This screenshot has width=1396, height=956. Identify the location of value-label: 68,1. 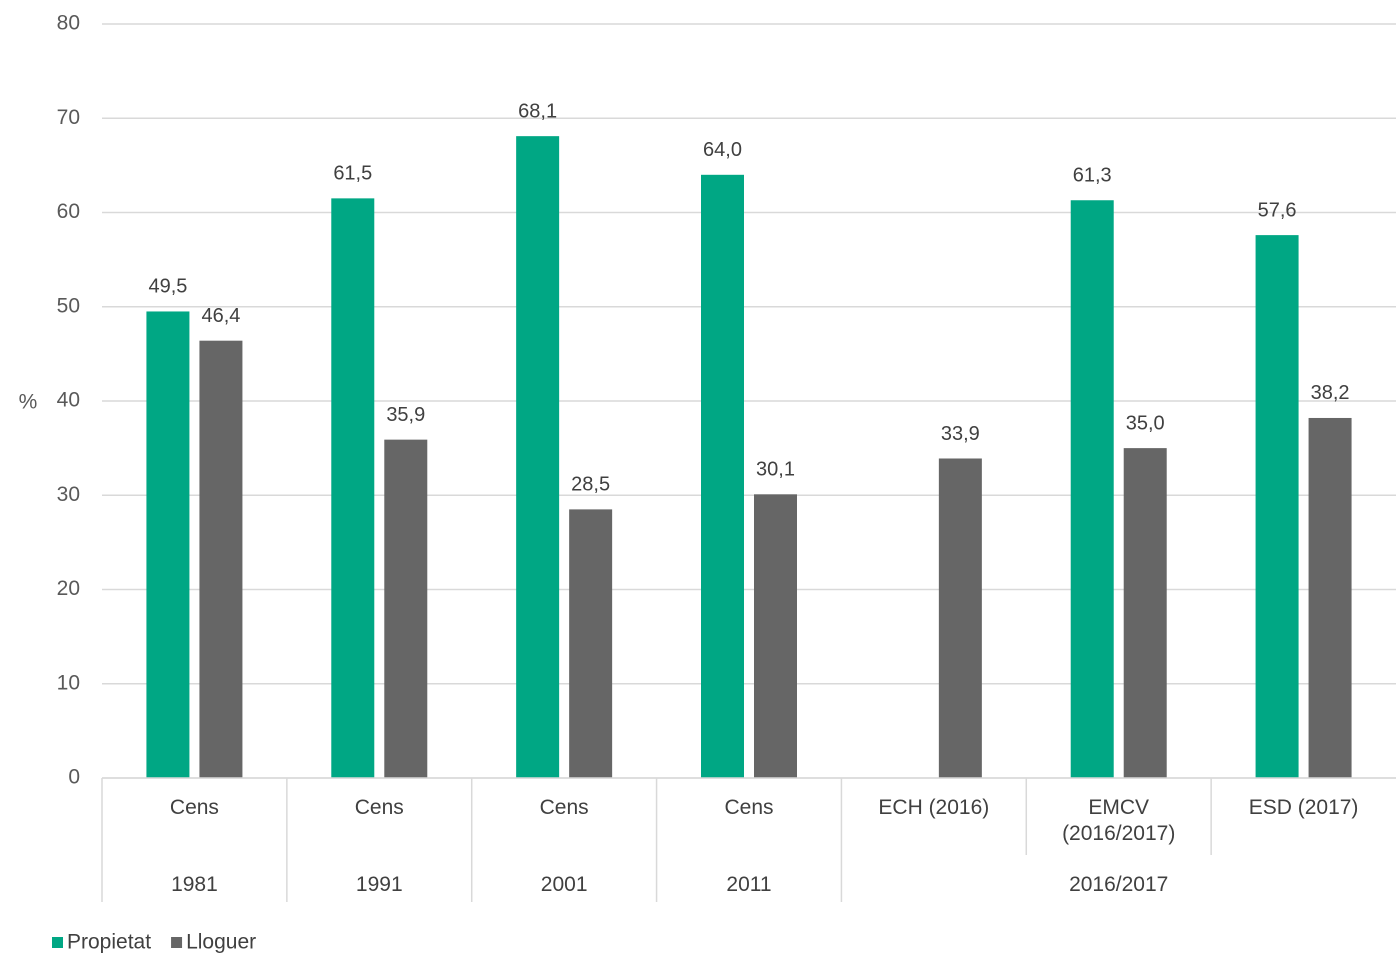
(537, 111).